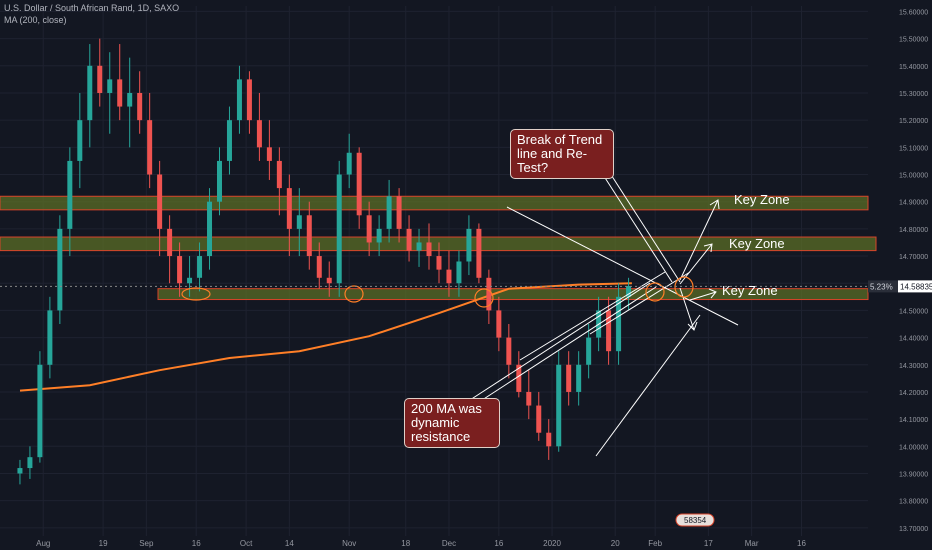 This screenshot has height=550, width=932. Describe the element at coordinates (437, 292) in the screenshot. I see `support-touch-markers` at that location.